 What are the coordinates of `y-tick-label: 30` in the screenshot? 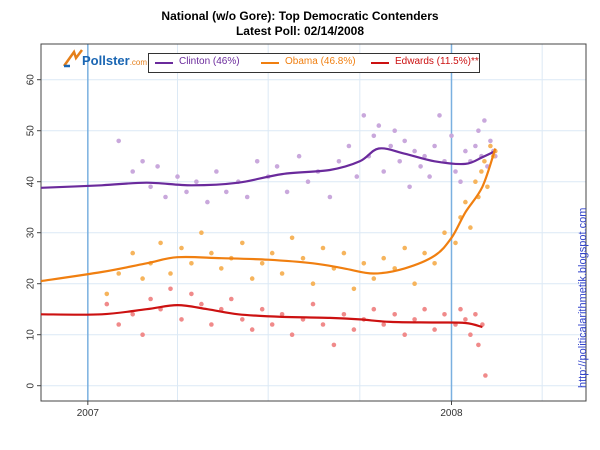 It's located at (31, 233).